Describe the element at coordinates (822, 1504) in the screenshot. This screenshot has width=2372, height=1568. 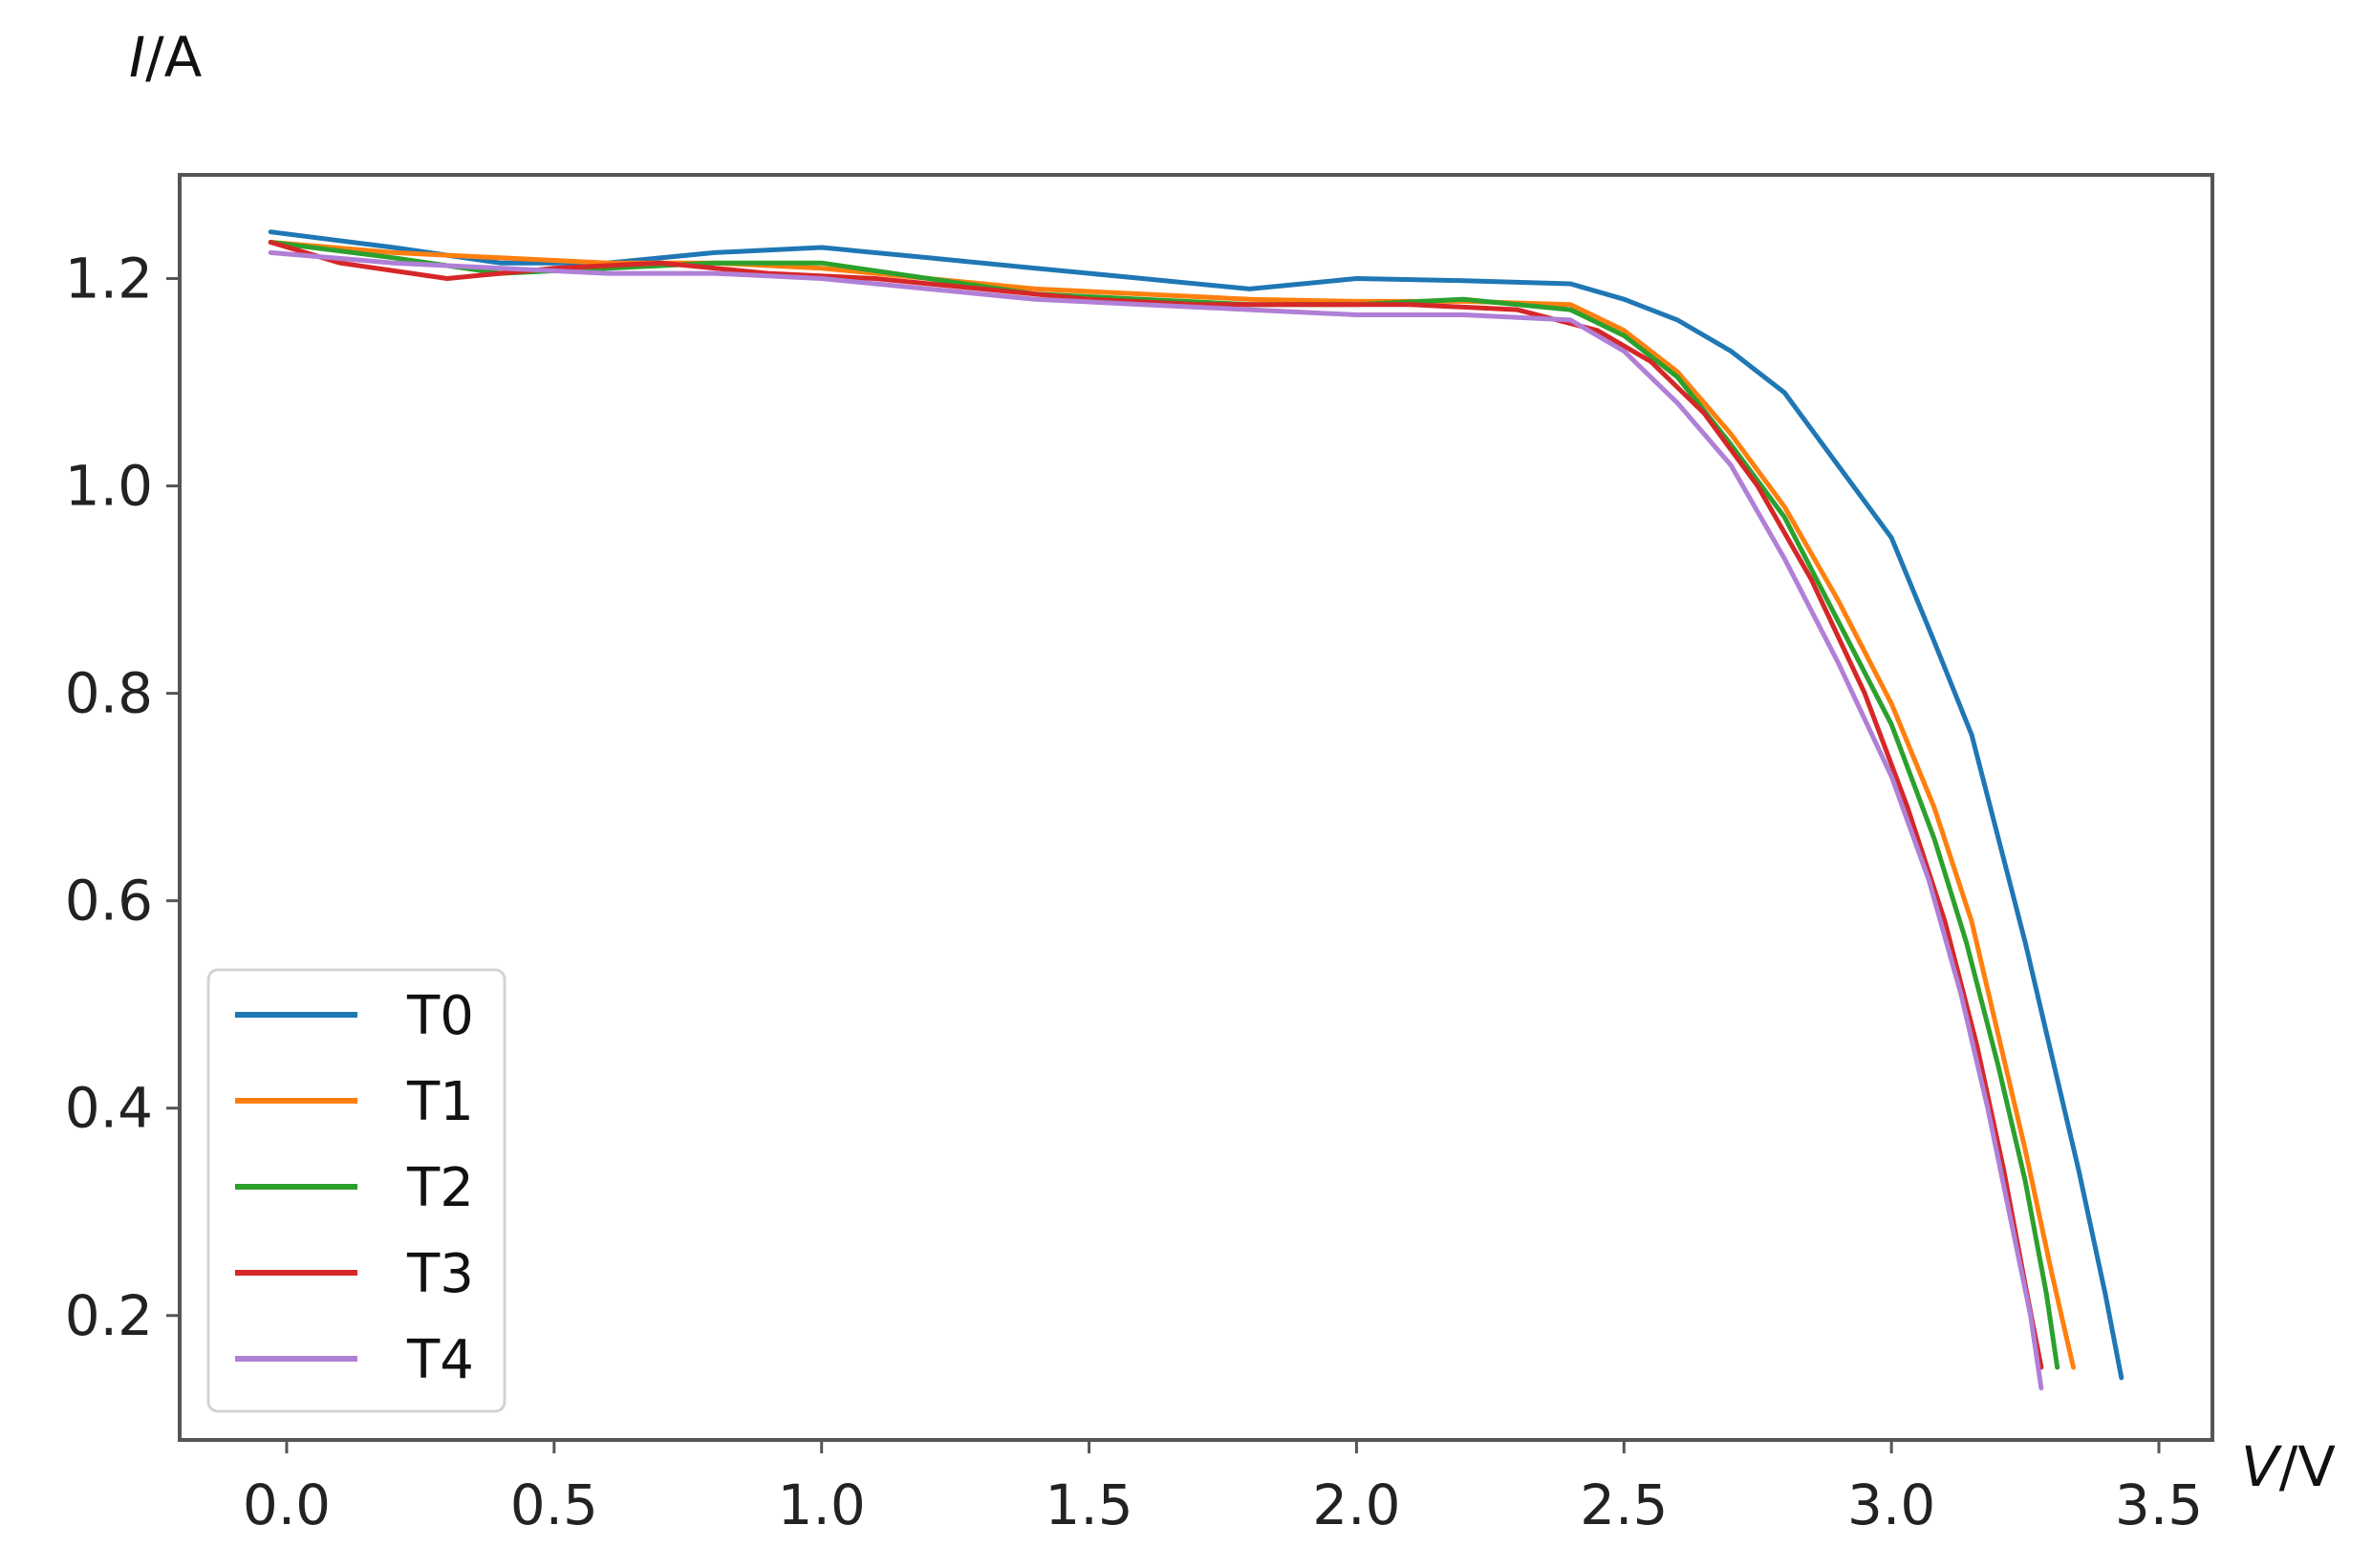
I see `x-tick-label: 1.0` at that location.